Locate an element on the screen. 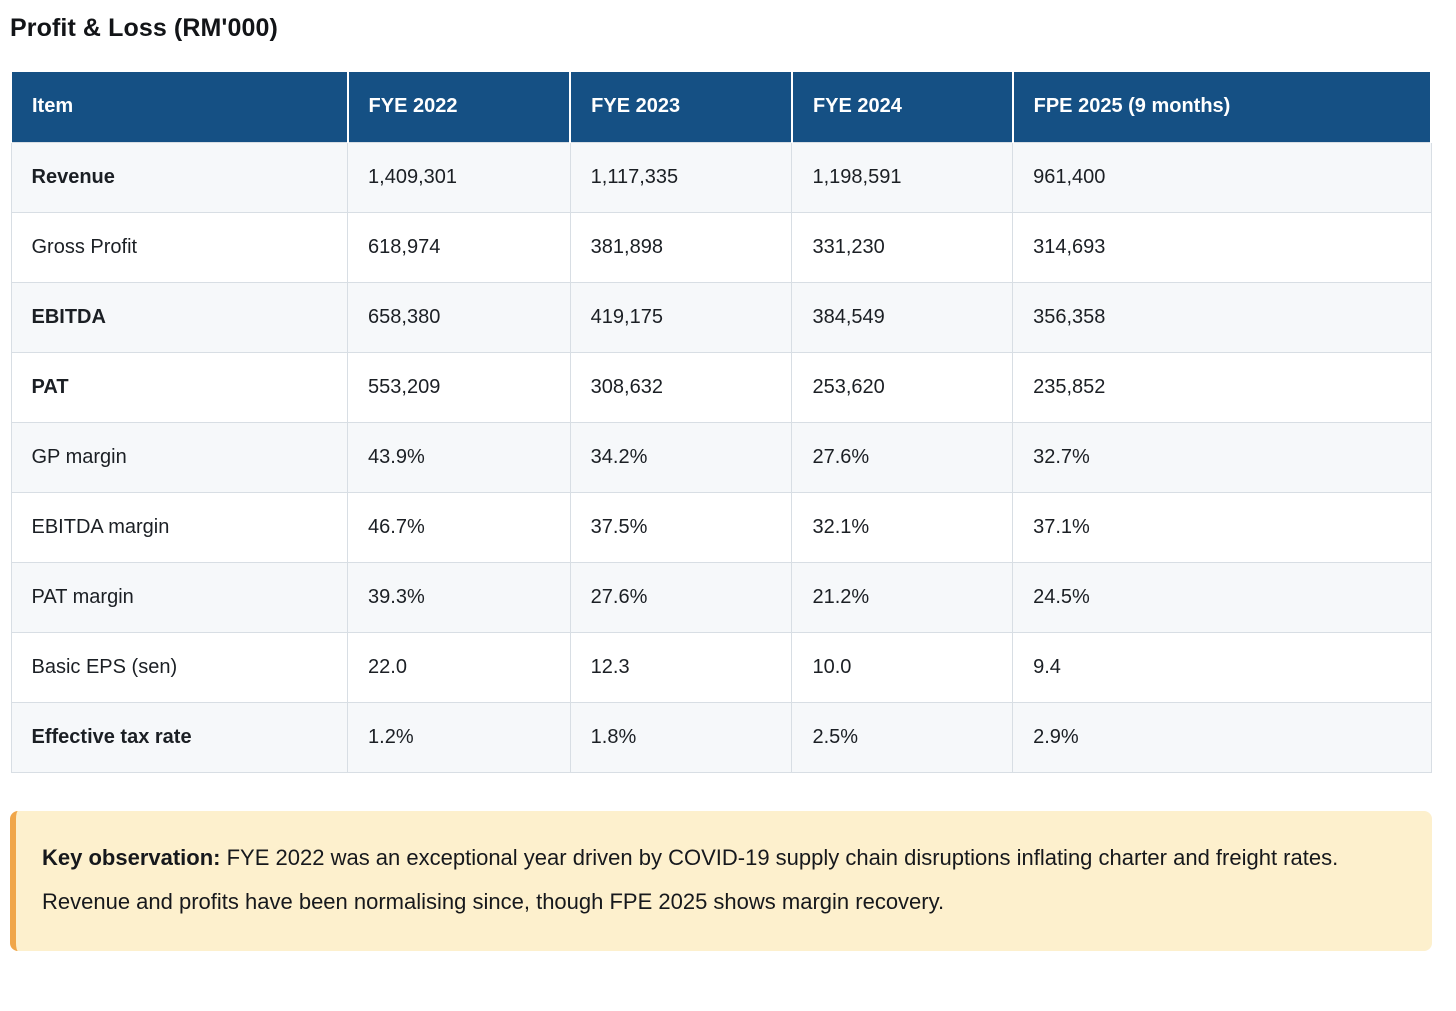 The height and width of the screenshot is (1011, 1456). column-header-fye2023: FYE 2023 is located at coordinates (681, 107).